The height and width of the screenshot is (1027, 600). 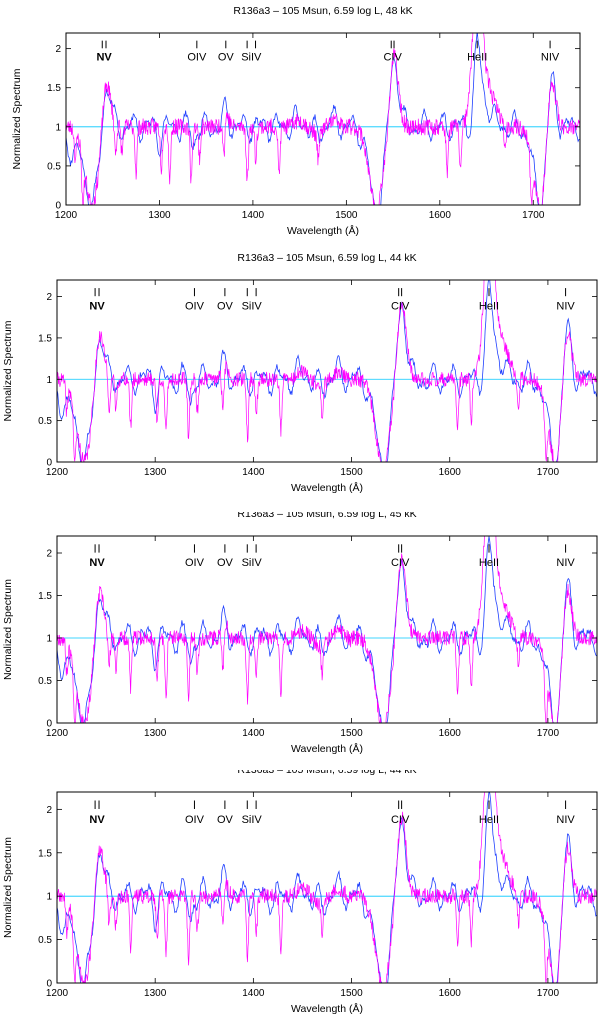 I want to click on chart-title: R136a3 – 105 Msun, 6.59 log L, 45 kK, so click(x=326, y=516).